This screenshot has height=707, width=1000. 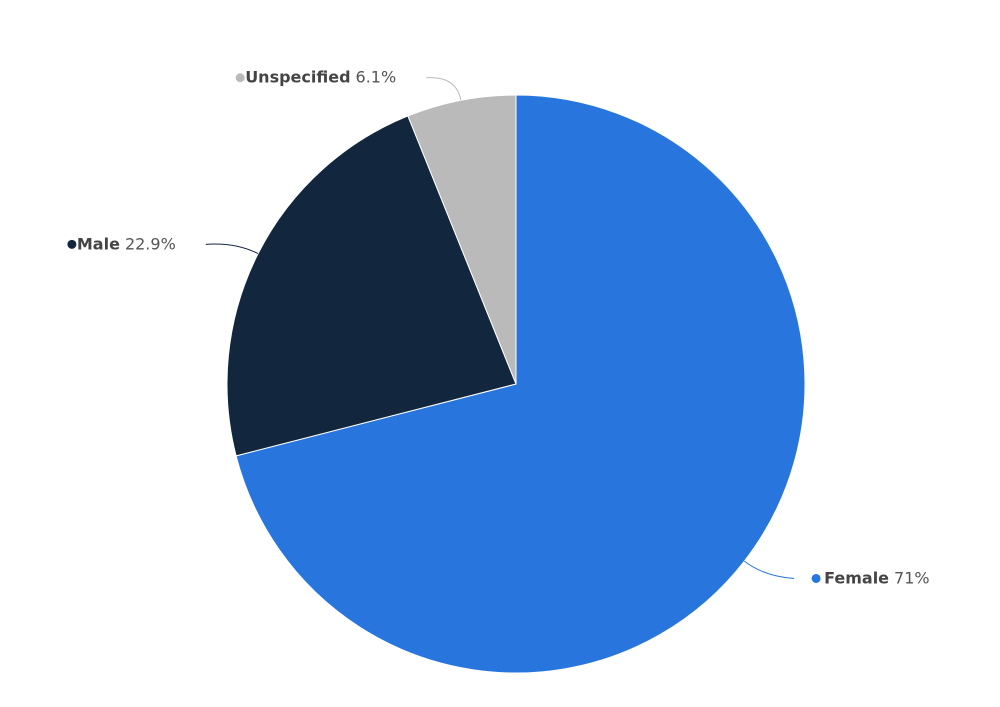 I want to click on label-name: Female, so click(x=856, y=577).